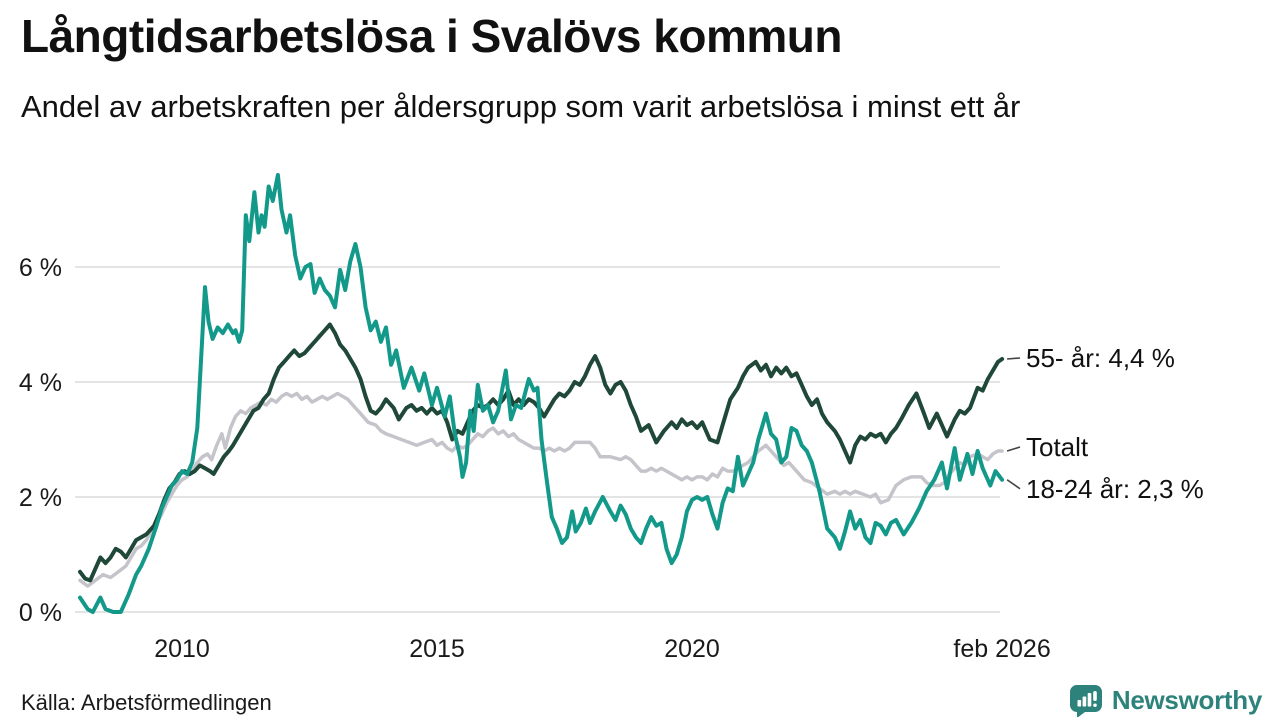  Describe the element at coordinates (640, 702) in the screenshot. I see `chart-footer: Källa: Arbetsförmedlingen Newsworthy` at that location.